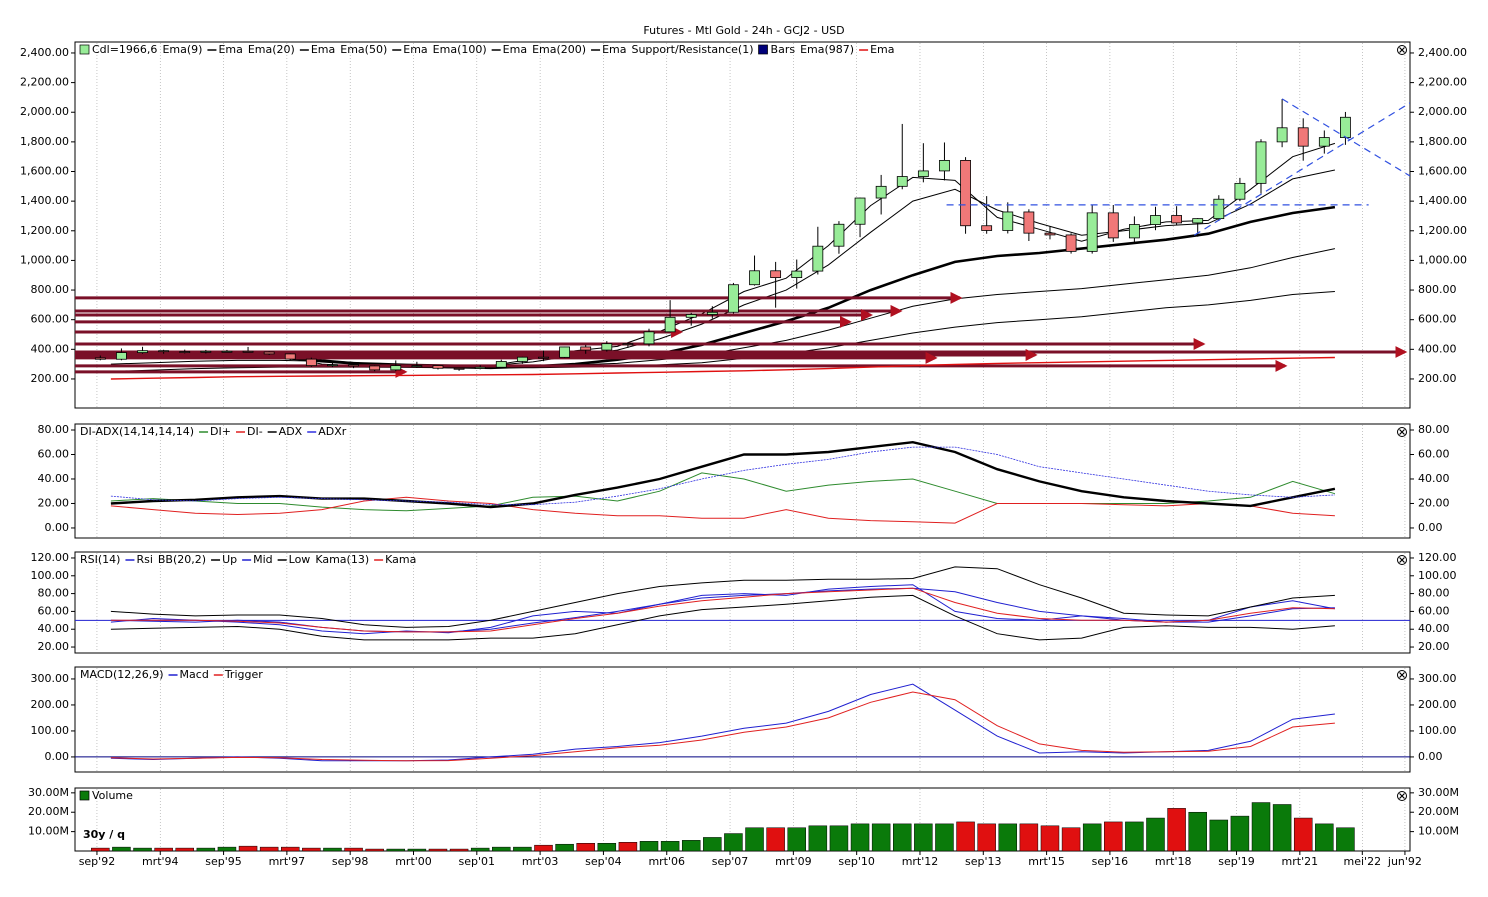  What do you see at coordinates (1046, 861) in the screenshot?
I see `x-tick-label: mrt'15` at bounding box center [1046, 861].